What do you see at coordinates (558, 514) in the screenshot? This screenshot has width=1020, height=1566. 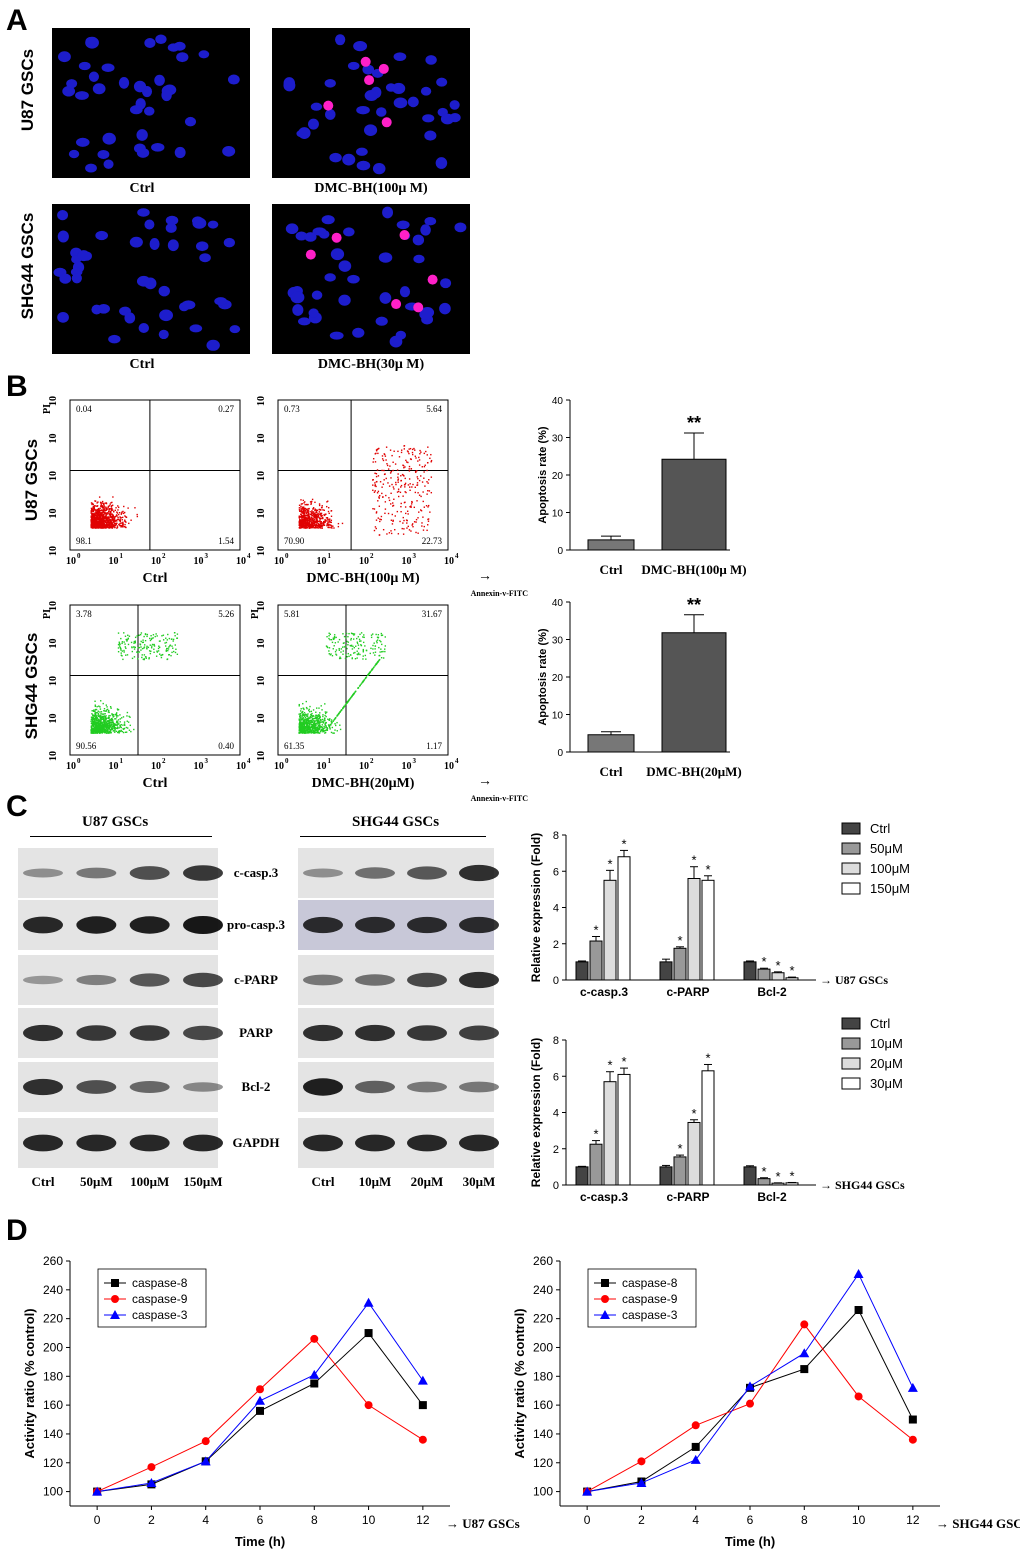 I see `y-tick-label: 10` at bounding box center [558, 514].